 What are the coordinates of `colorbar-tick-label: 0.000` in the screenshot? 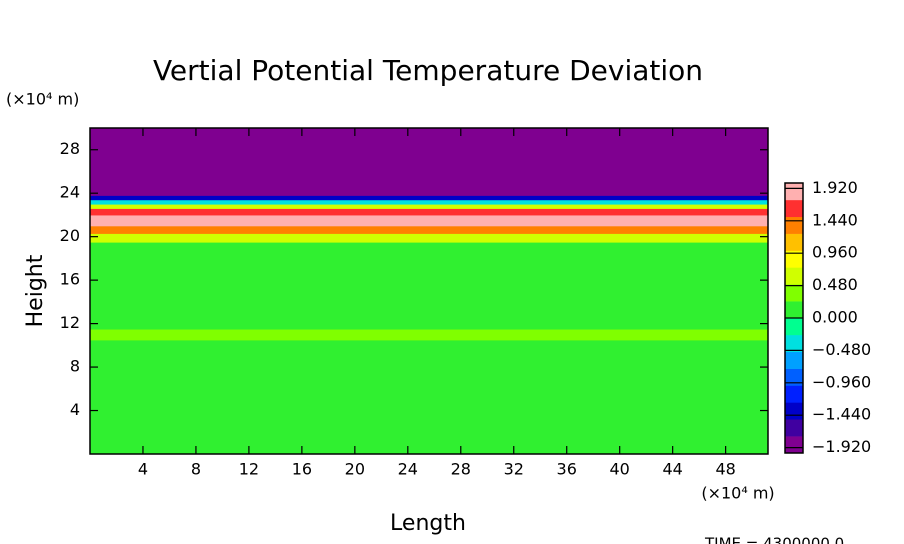 It's located at (835, 317).